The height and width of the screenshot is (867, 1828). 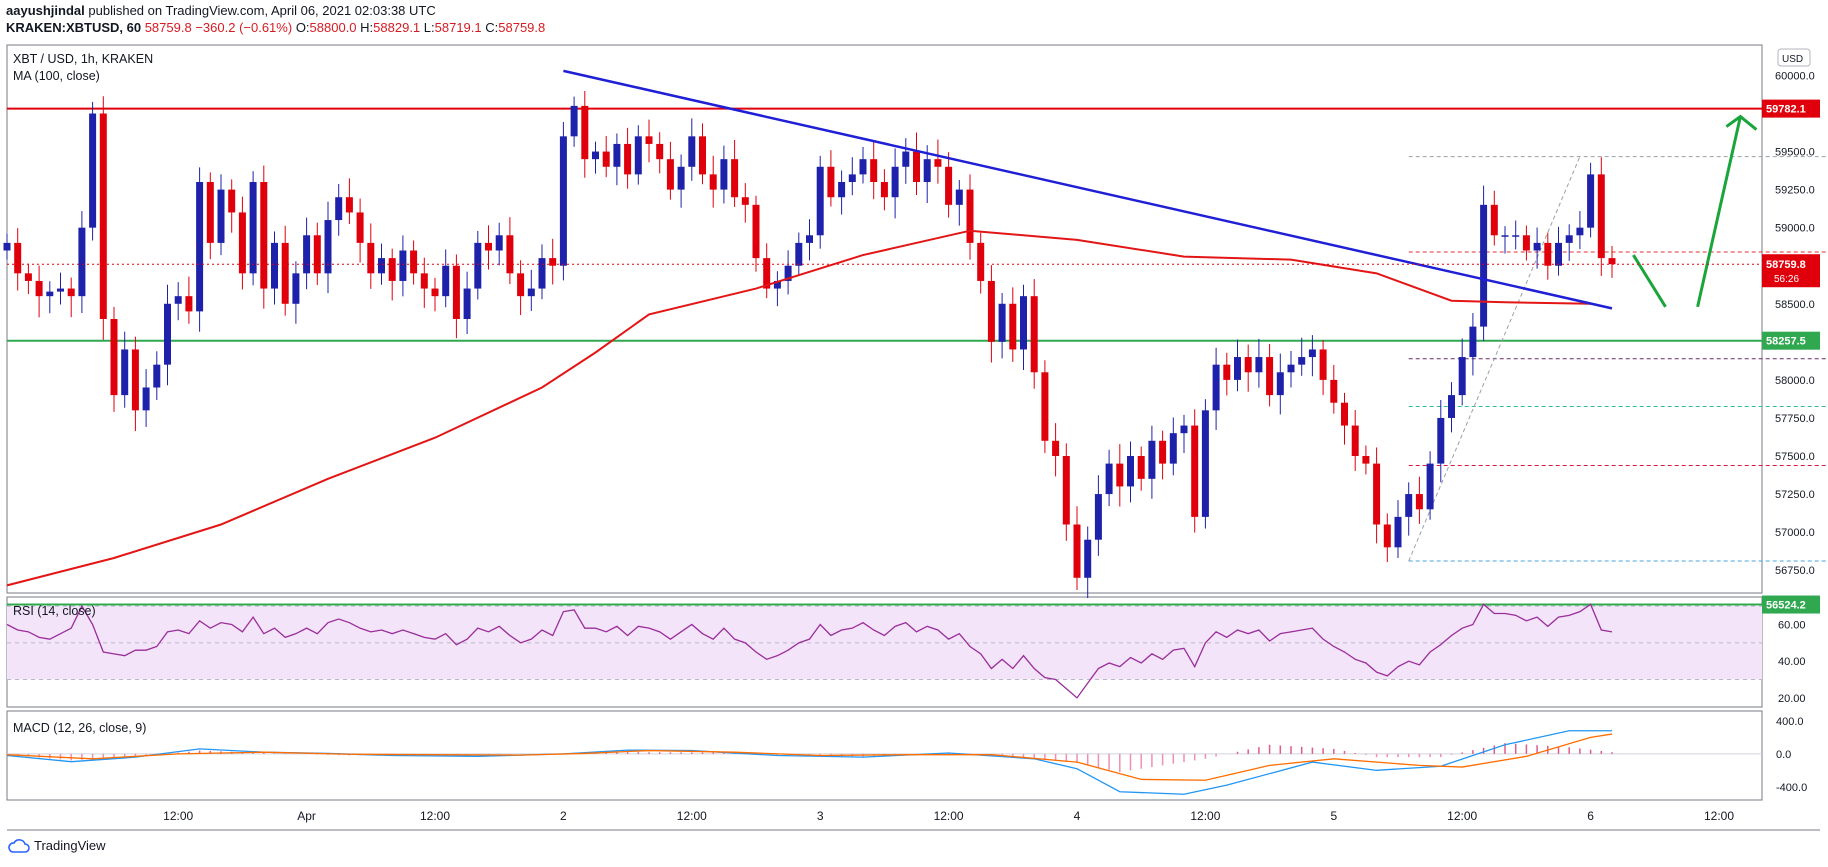 What do you see at coordinates (397, 27) in the screenshot?
I see `high-value: 58829.1` at bounding box center [397, 27].